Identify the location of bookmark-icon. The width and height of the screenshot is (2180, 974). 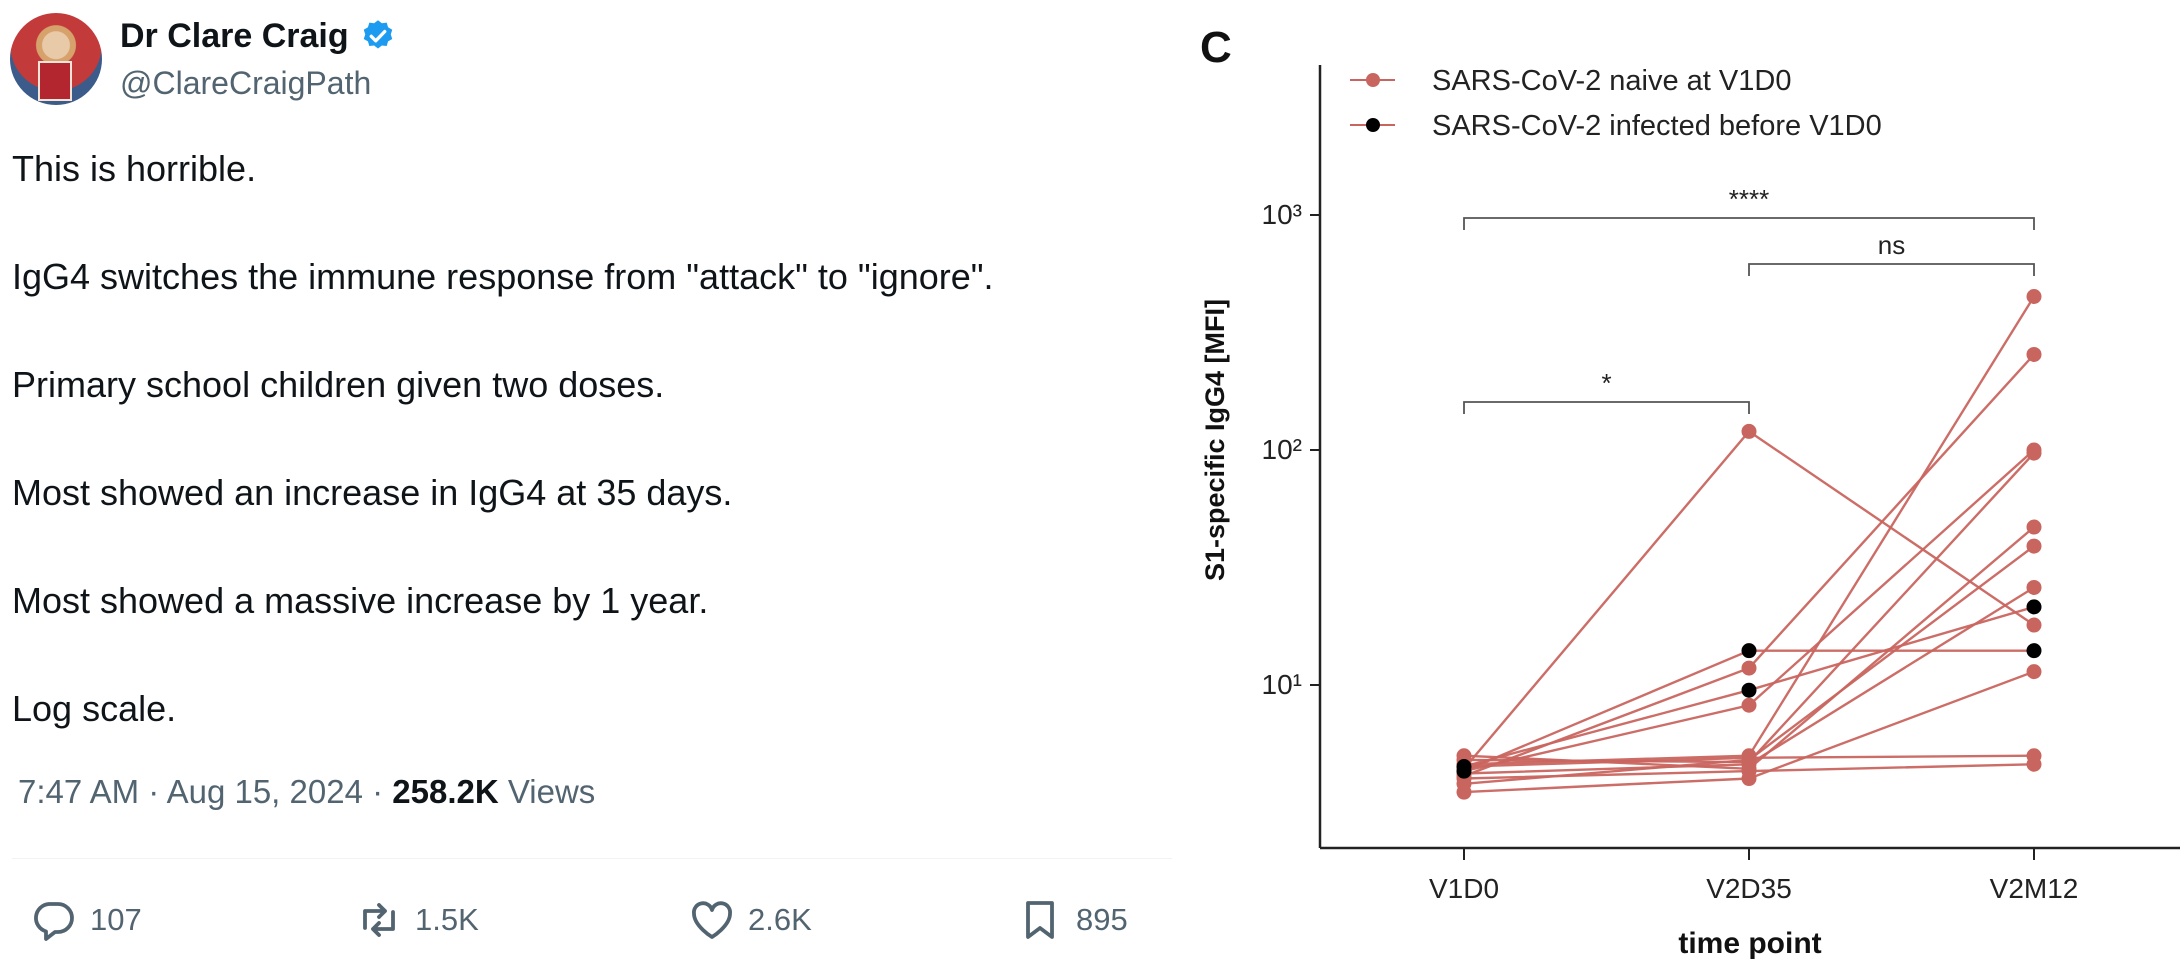
(1040, 920).